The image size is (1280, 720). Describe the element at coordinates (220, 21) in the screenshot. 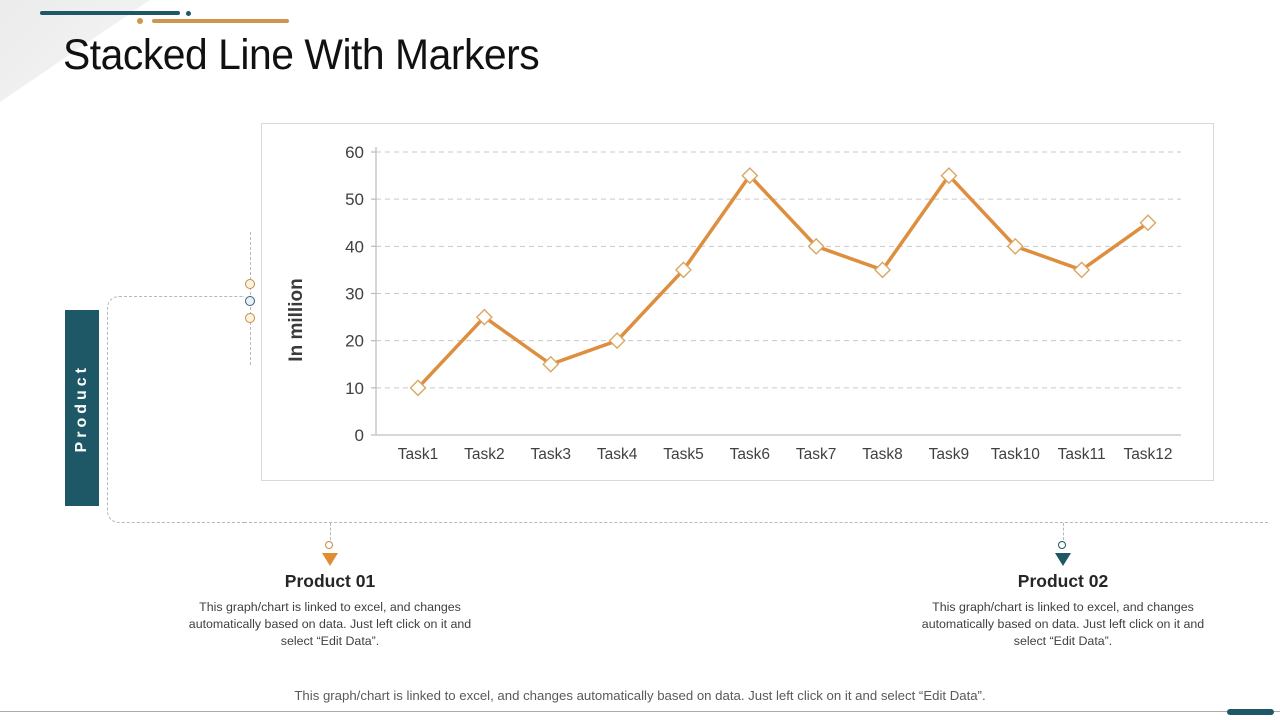

I see `orange-accent-line` at that location.